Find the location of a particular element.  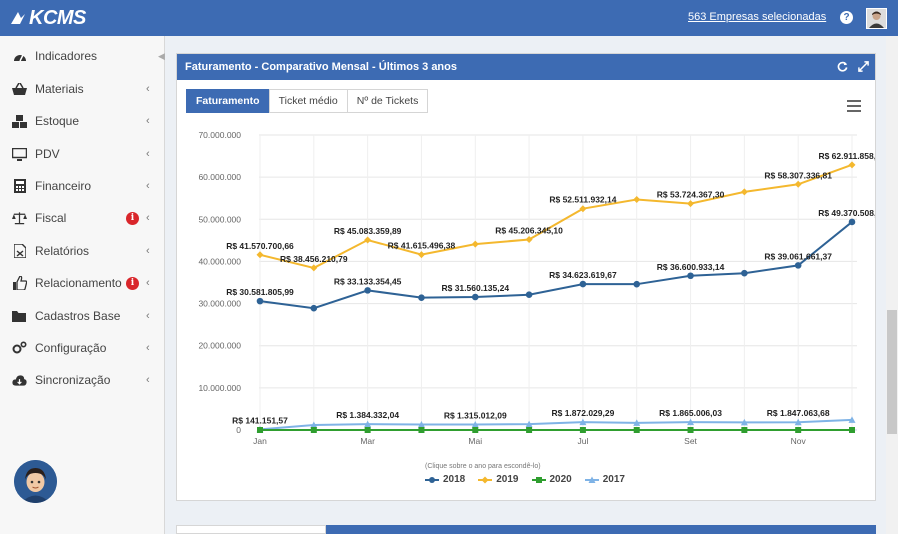

series-line-2018 is located at coordinates (556, 265).